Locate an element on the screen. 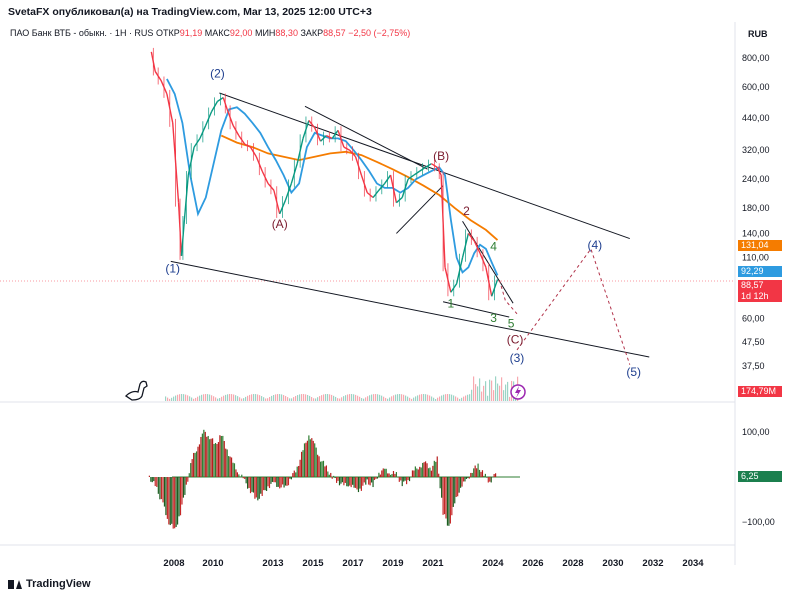 Image resolution: width=800 pixels, height=600 pixels. oscillator-tick-label: 100,00 is located at coordinates (756, 432).